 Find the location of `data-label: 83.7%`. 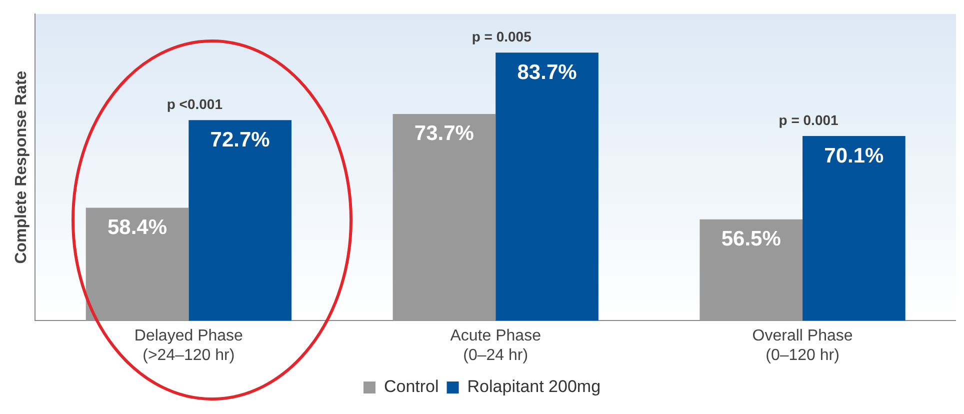

data-label: 83.7% is located at coordinates (547, 72).